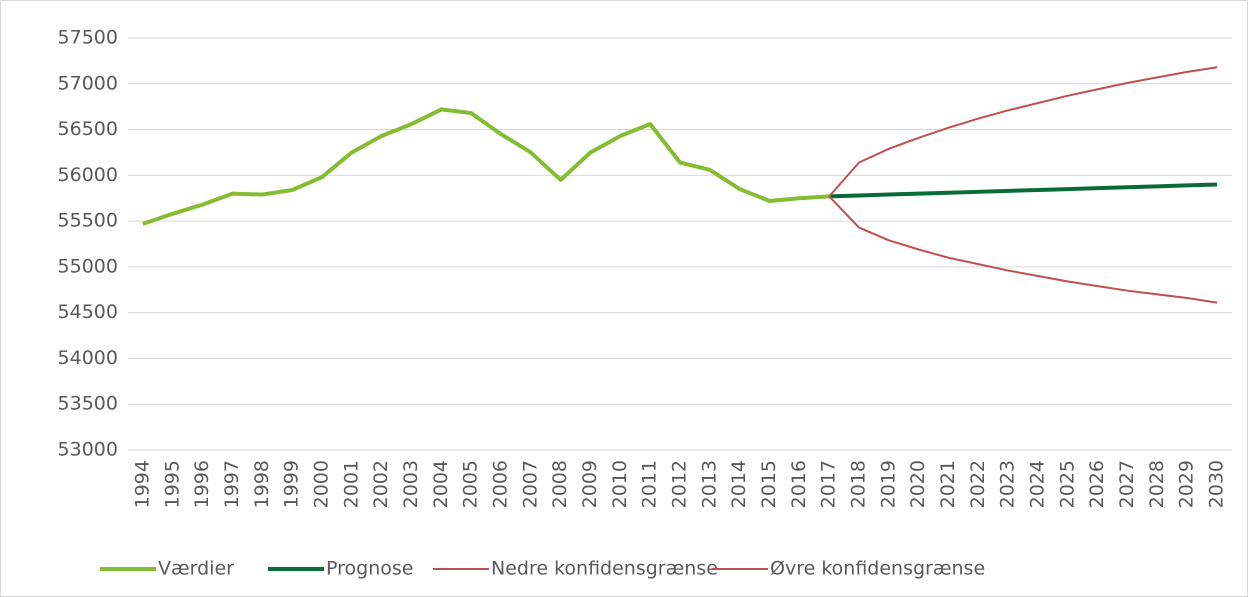  Describe the element at coordinates (769, 484) in the screenshot. I see `x-tick-label: 2015` at that location.